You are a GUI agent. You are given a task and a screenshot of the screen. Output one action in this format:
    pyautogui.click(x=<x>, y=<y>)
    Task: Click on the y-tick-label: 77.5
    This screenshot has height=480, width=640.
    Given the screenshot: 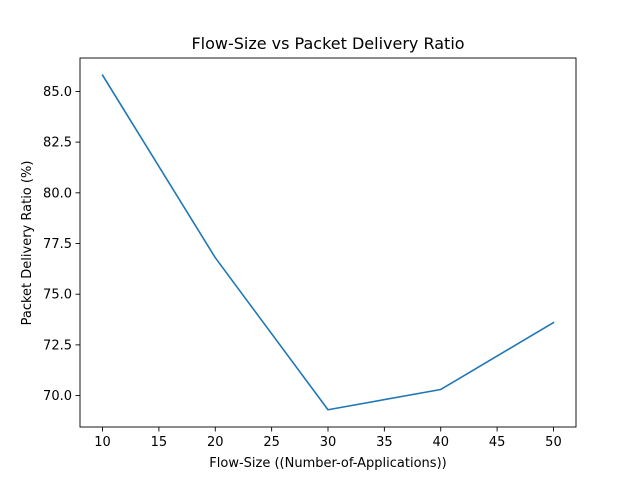 What is the action you would take?
    pyautogui.click(x=57, y=244)
    